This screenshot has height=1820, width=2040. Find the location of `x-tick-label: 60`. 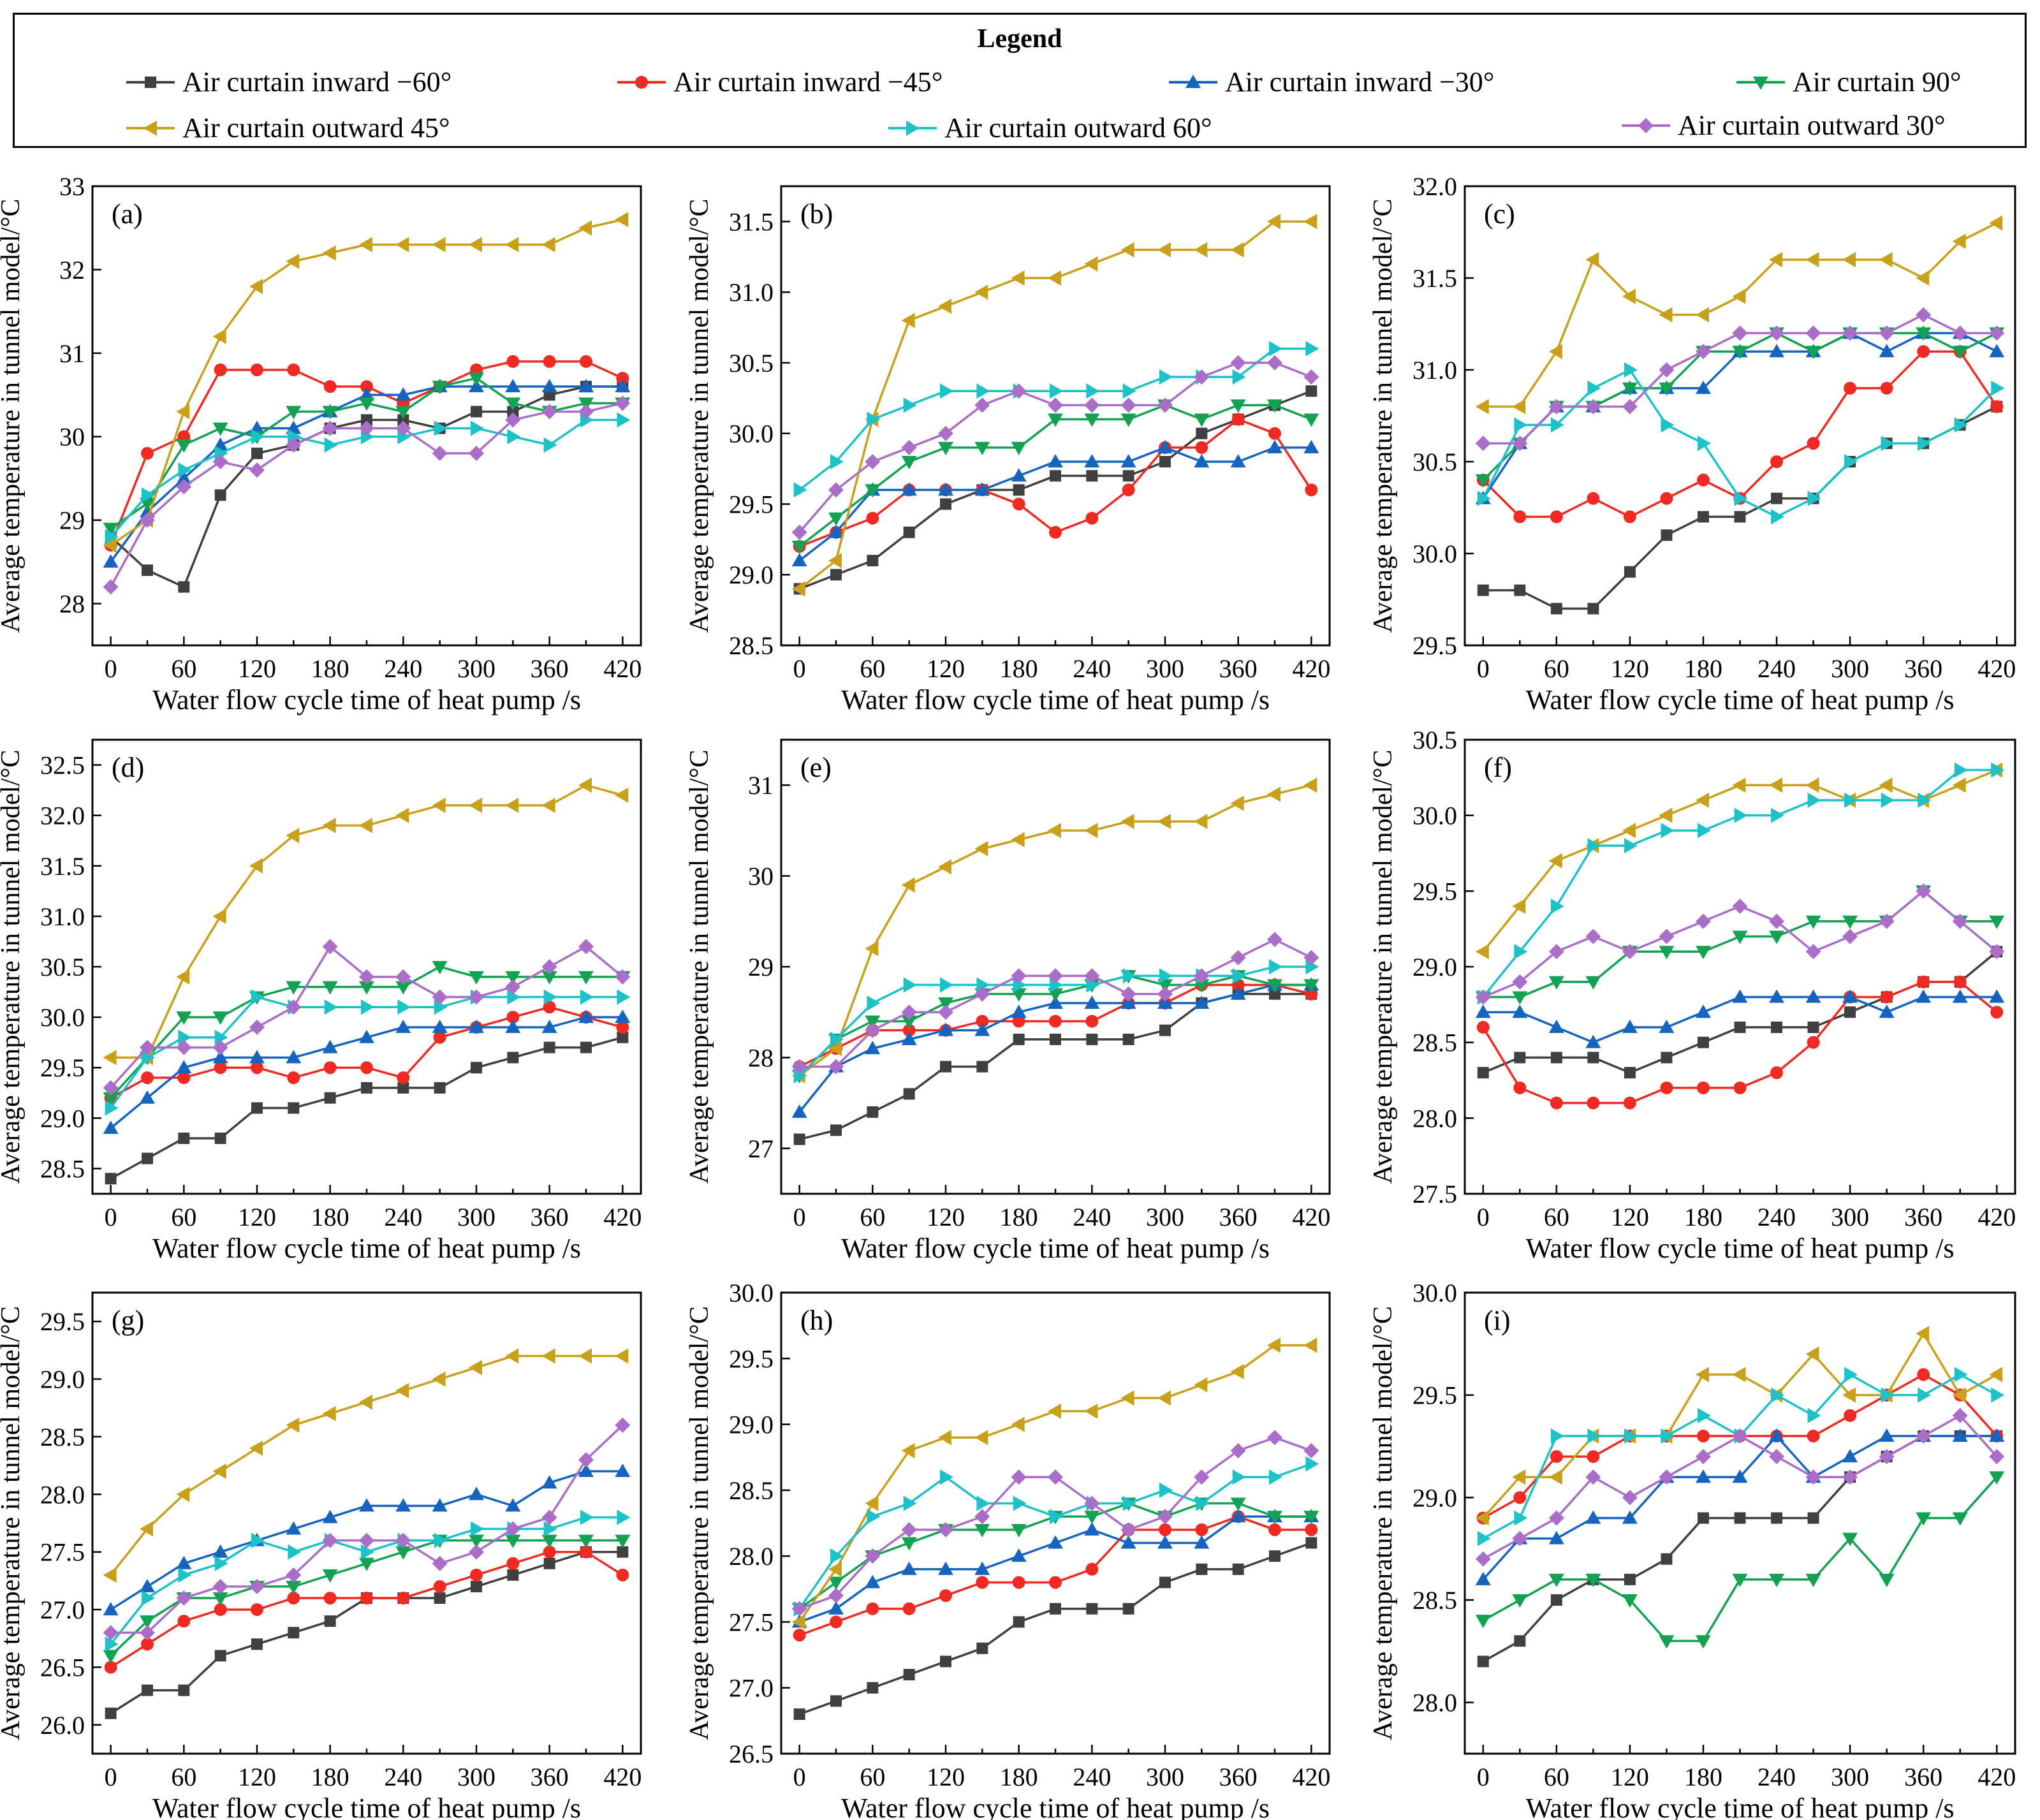

x-tick-label: 60 is located at coordinates (1556, 1777).